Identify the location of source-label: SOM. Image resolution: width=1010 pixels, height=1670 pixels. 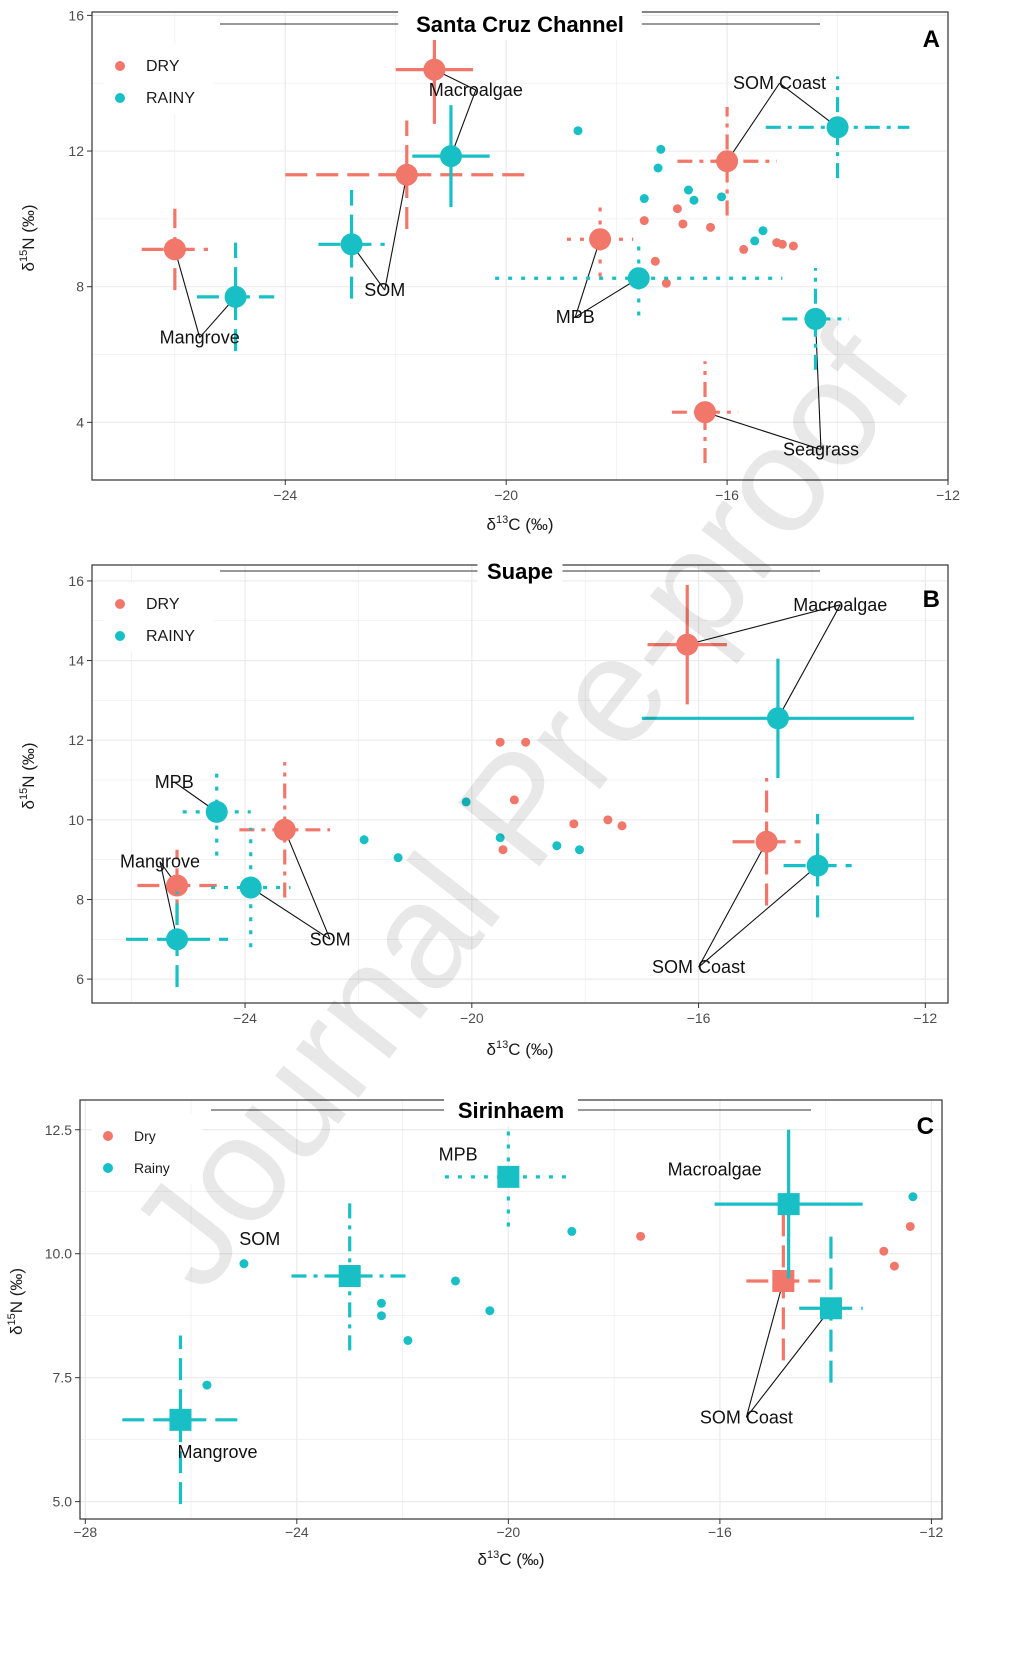
(384, 290).